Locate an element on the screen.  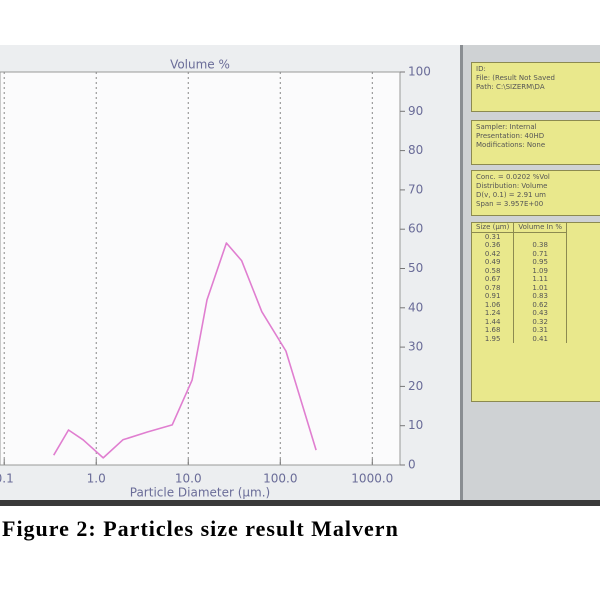
table-cell: 0.91 is located at coordinates (493, 296).